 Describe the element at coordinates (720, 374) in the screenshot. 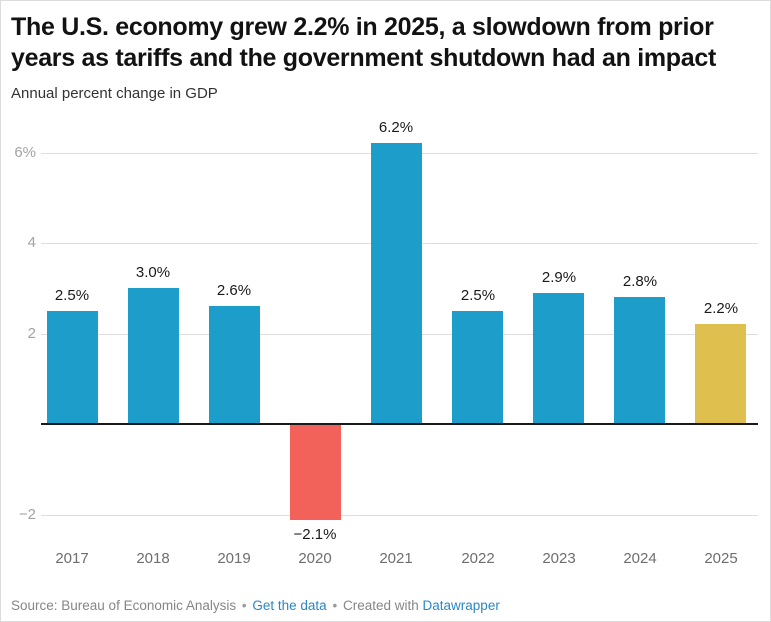

I see `bar-2025` at that location.